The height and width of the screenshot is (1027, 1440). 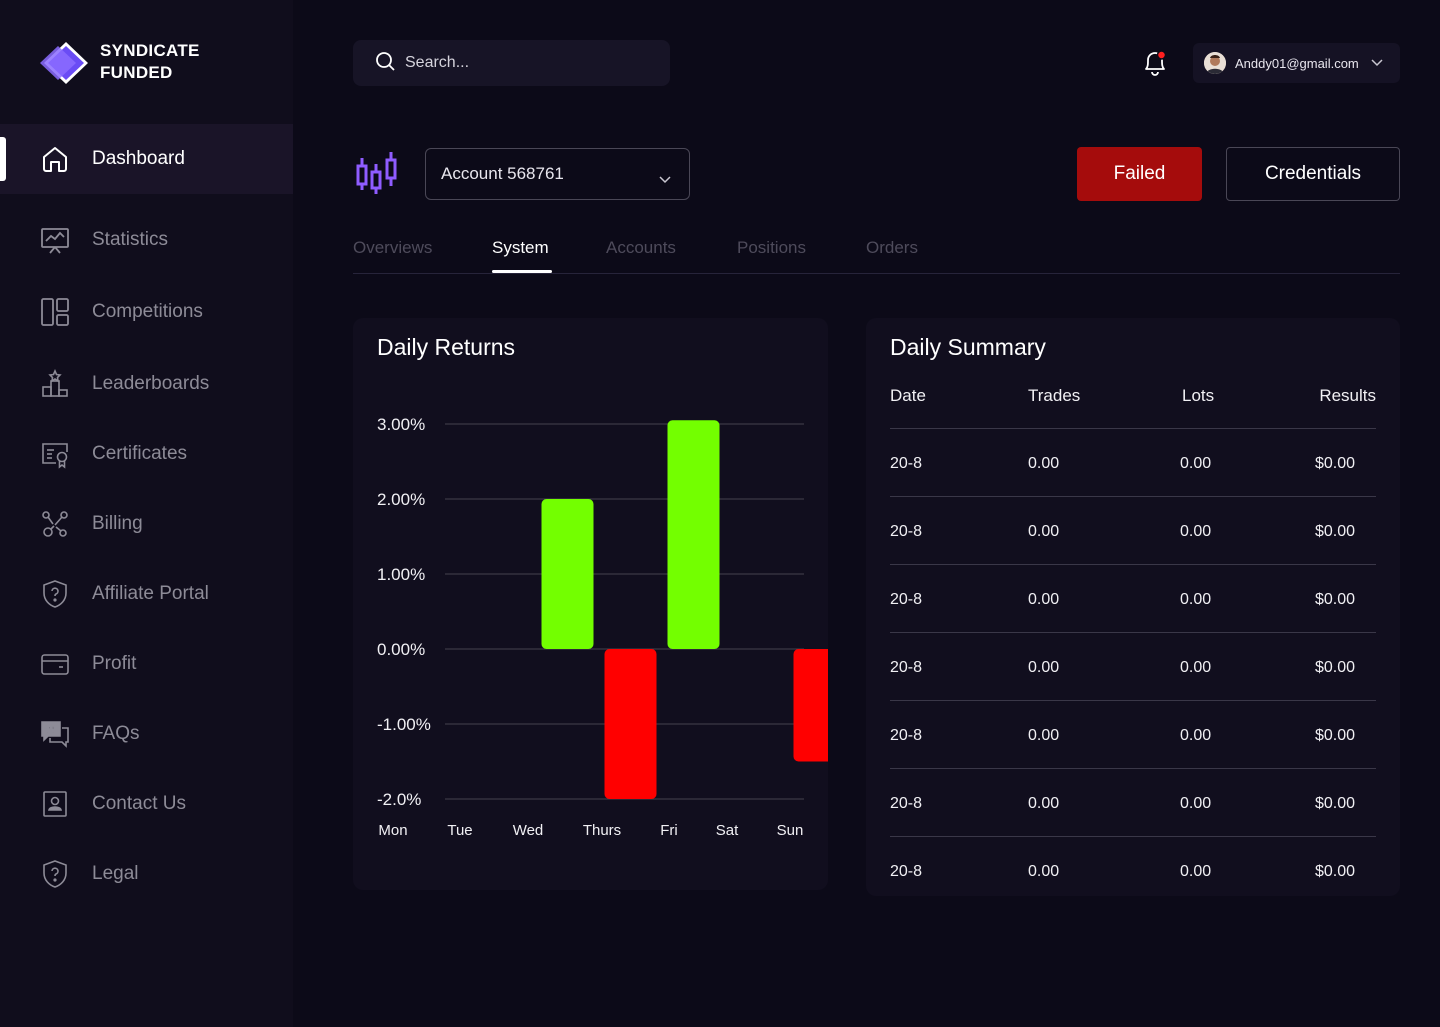 I want to click on y-tick-label: 0.00%, so click(x=401, y=649).